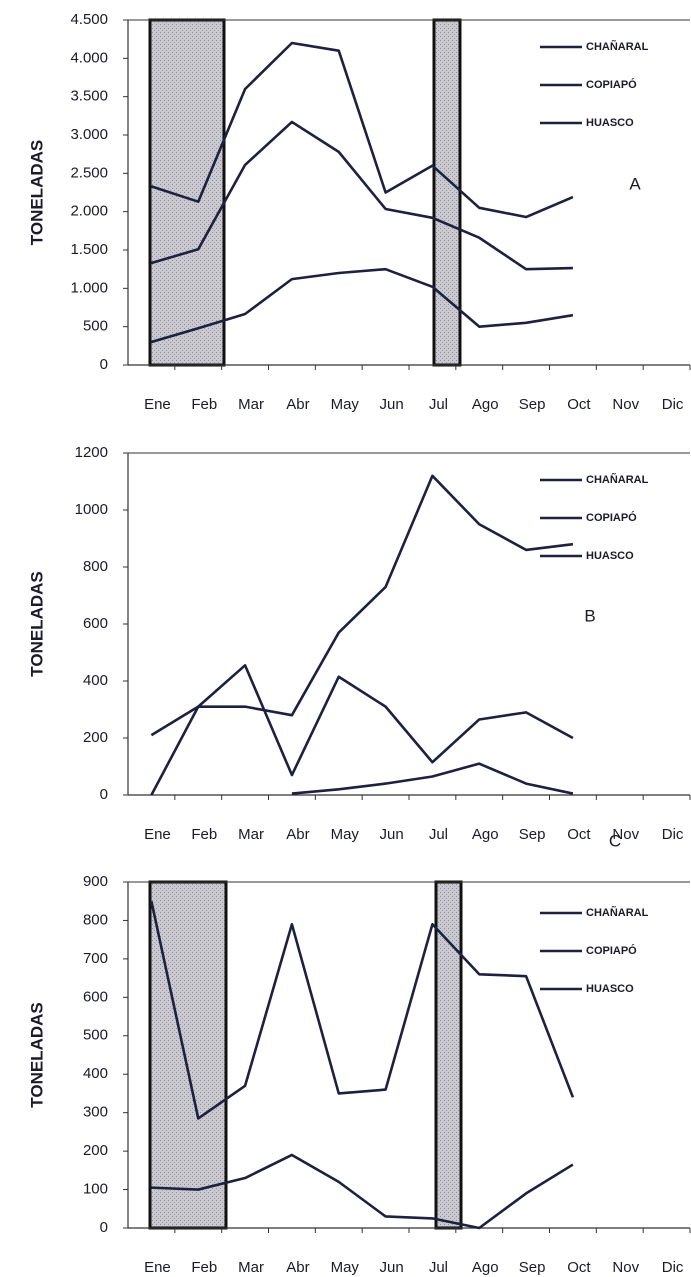 The image size is (691, 1277). What do you see at coordinates (95, 881) in the screenshot?
I see `y-tick-label: 900` at bounding box center [95, 881].